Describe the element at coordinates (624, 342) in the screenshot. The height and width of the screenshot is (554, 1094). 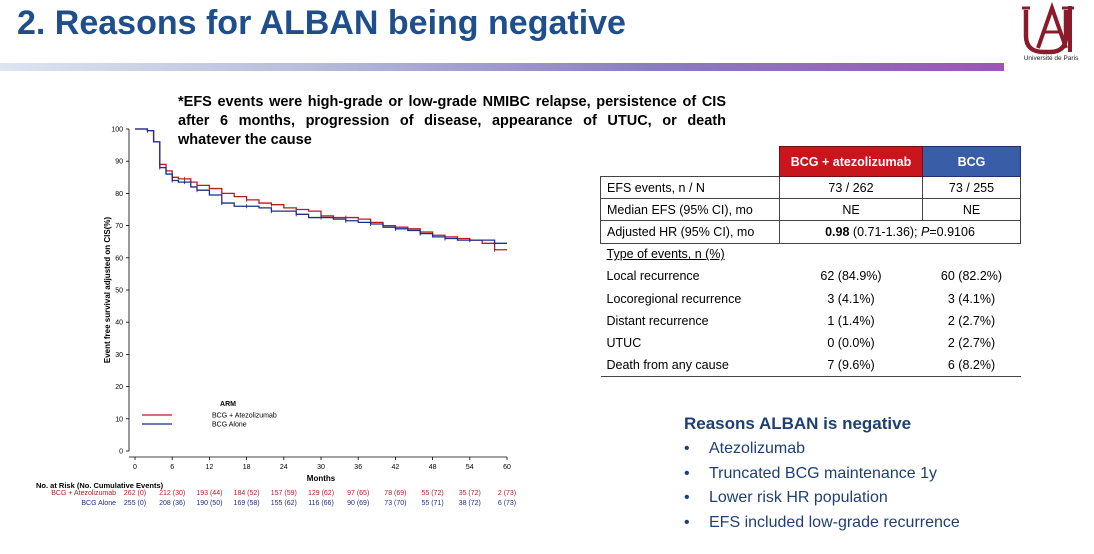
I see `row-label: UTUC` at that location.